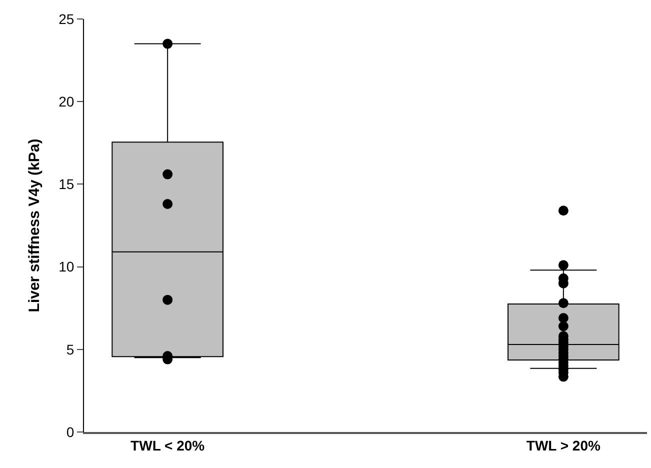  What do you see at coordinates (66, 102) in the screenshot?
I see `y-tick-label: 20` at bounding box center [66, 102].